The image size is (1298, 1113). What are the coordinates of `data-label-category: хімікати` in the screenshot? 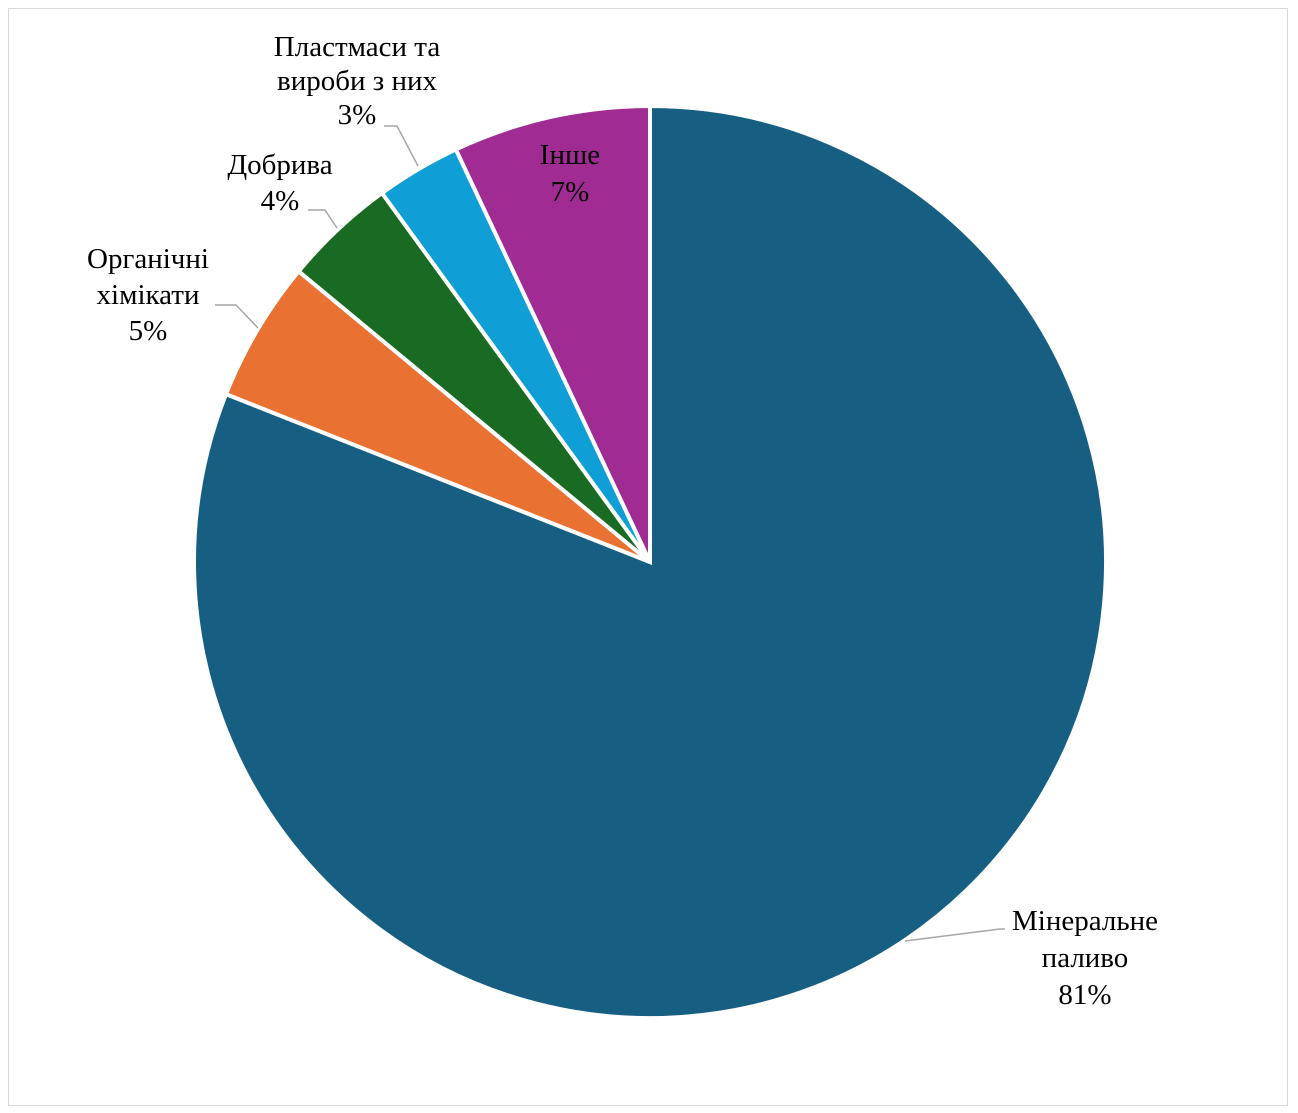 It's located at (148, 295).